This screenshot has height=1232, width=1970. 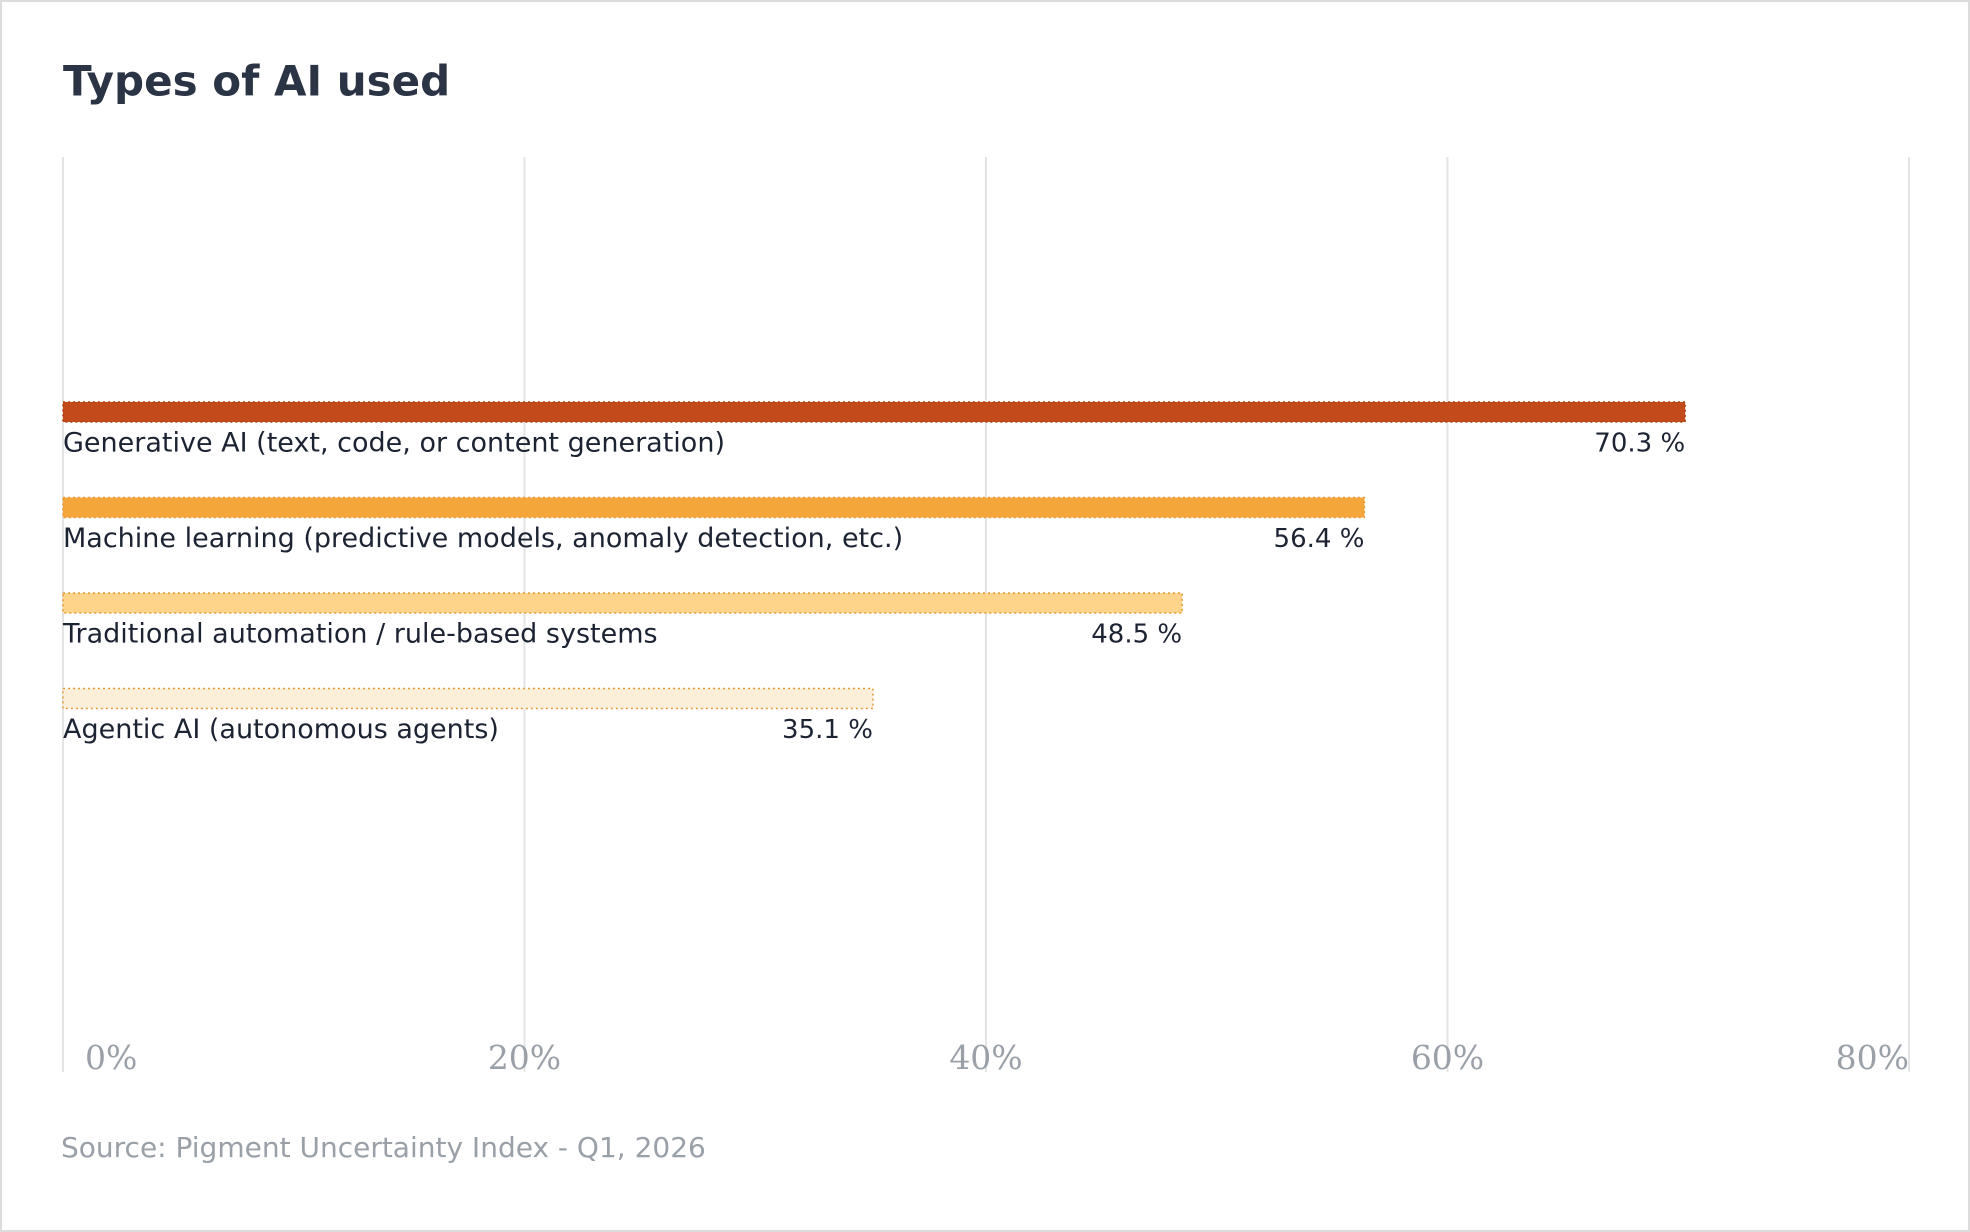 What do you see at coordinates (985, 1057) in the screenshot?
I see `x-tick-label: 40%` at bounding box center [985, 1057].